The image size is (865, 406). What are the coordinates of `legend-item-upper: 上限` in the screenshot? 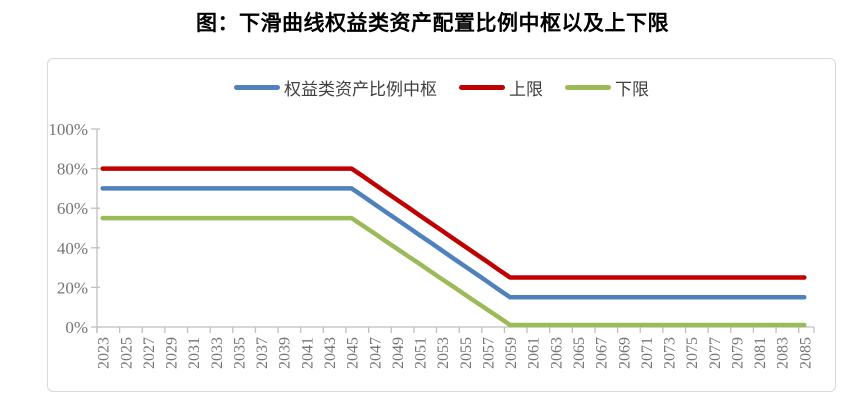 It's located at (501, 87).